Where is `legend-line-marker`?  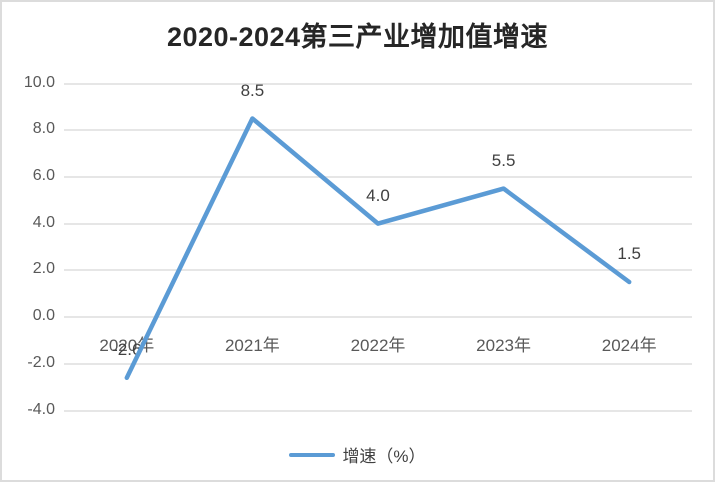
legend-line-marker is located at coordinates (312, 454).